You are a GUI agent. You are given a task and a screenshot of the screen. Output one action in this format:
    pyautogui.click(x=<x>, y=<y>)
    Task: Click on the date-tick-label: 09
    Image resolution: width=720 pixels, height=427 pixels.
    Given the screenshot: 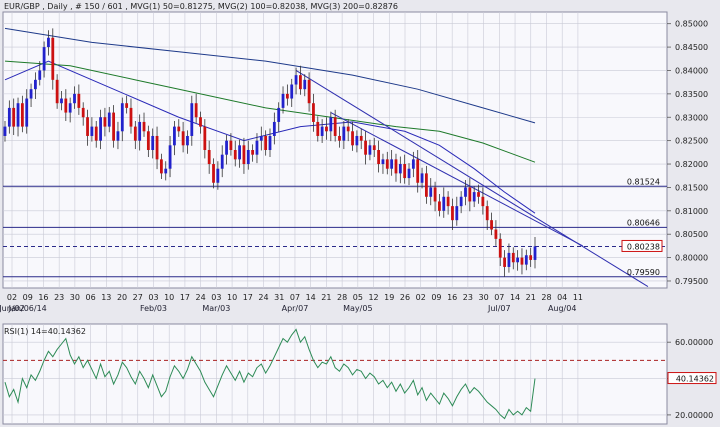 What is the action you would take?
    pyautogui.click(x=436, y=297)
    